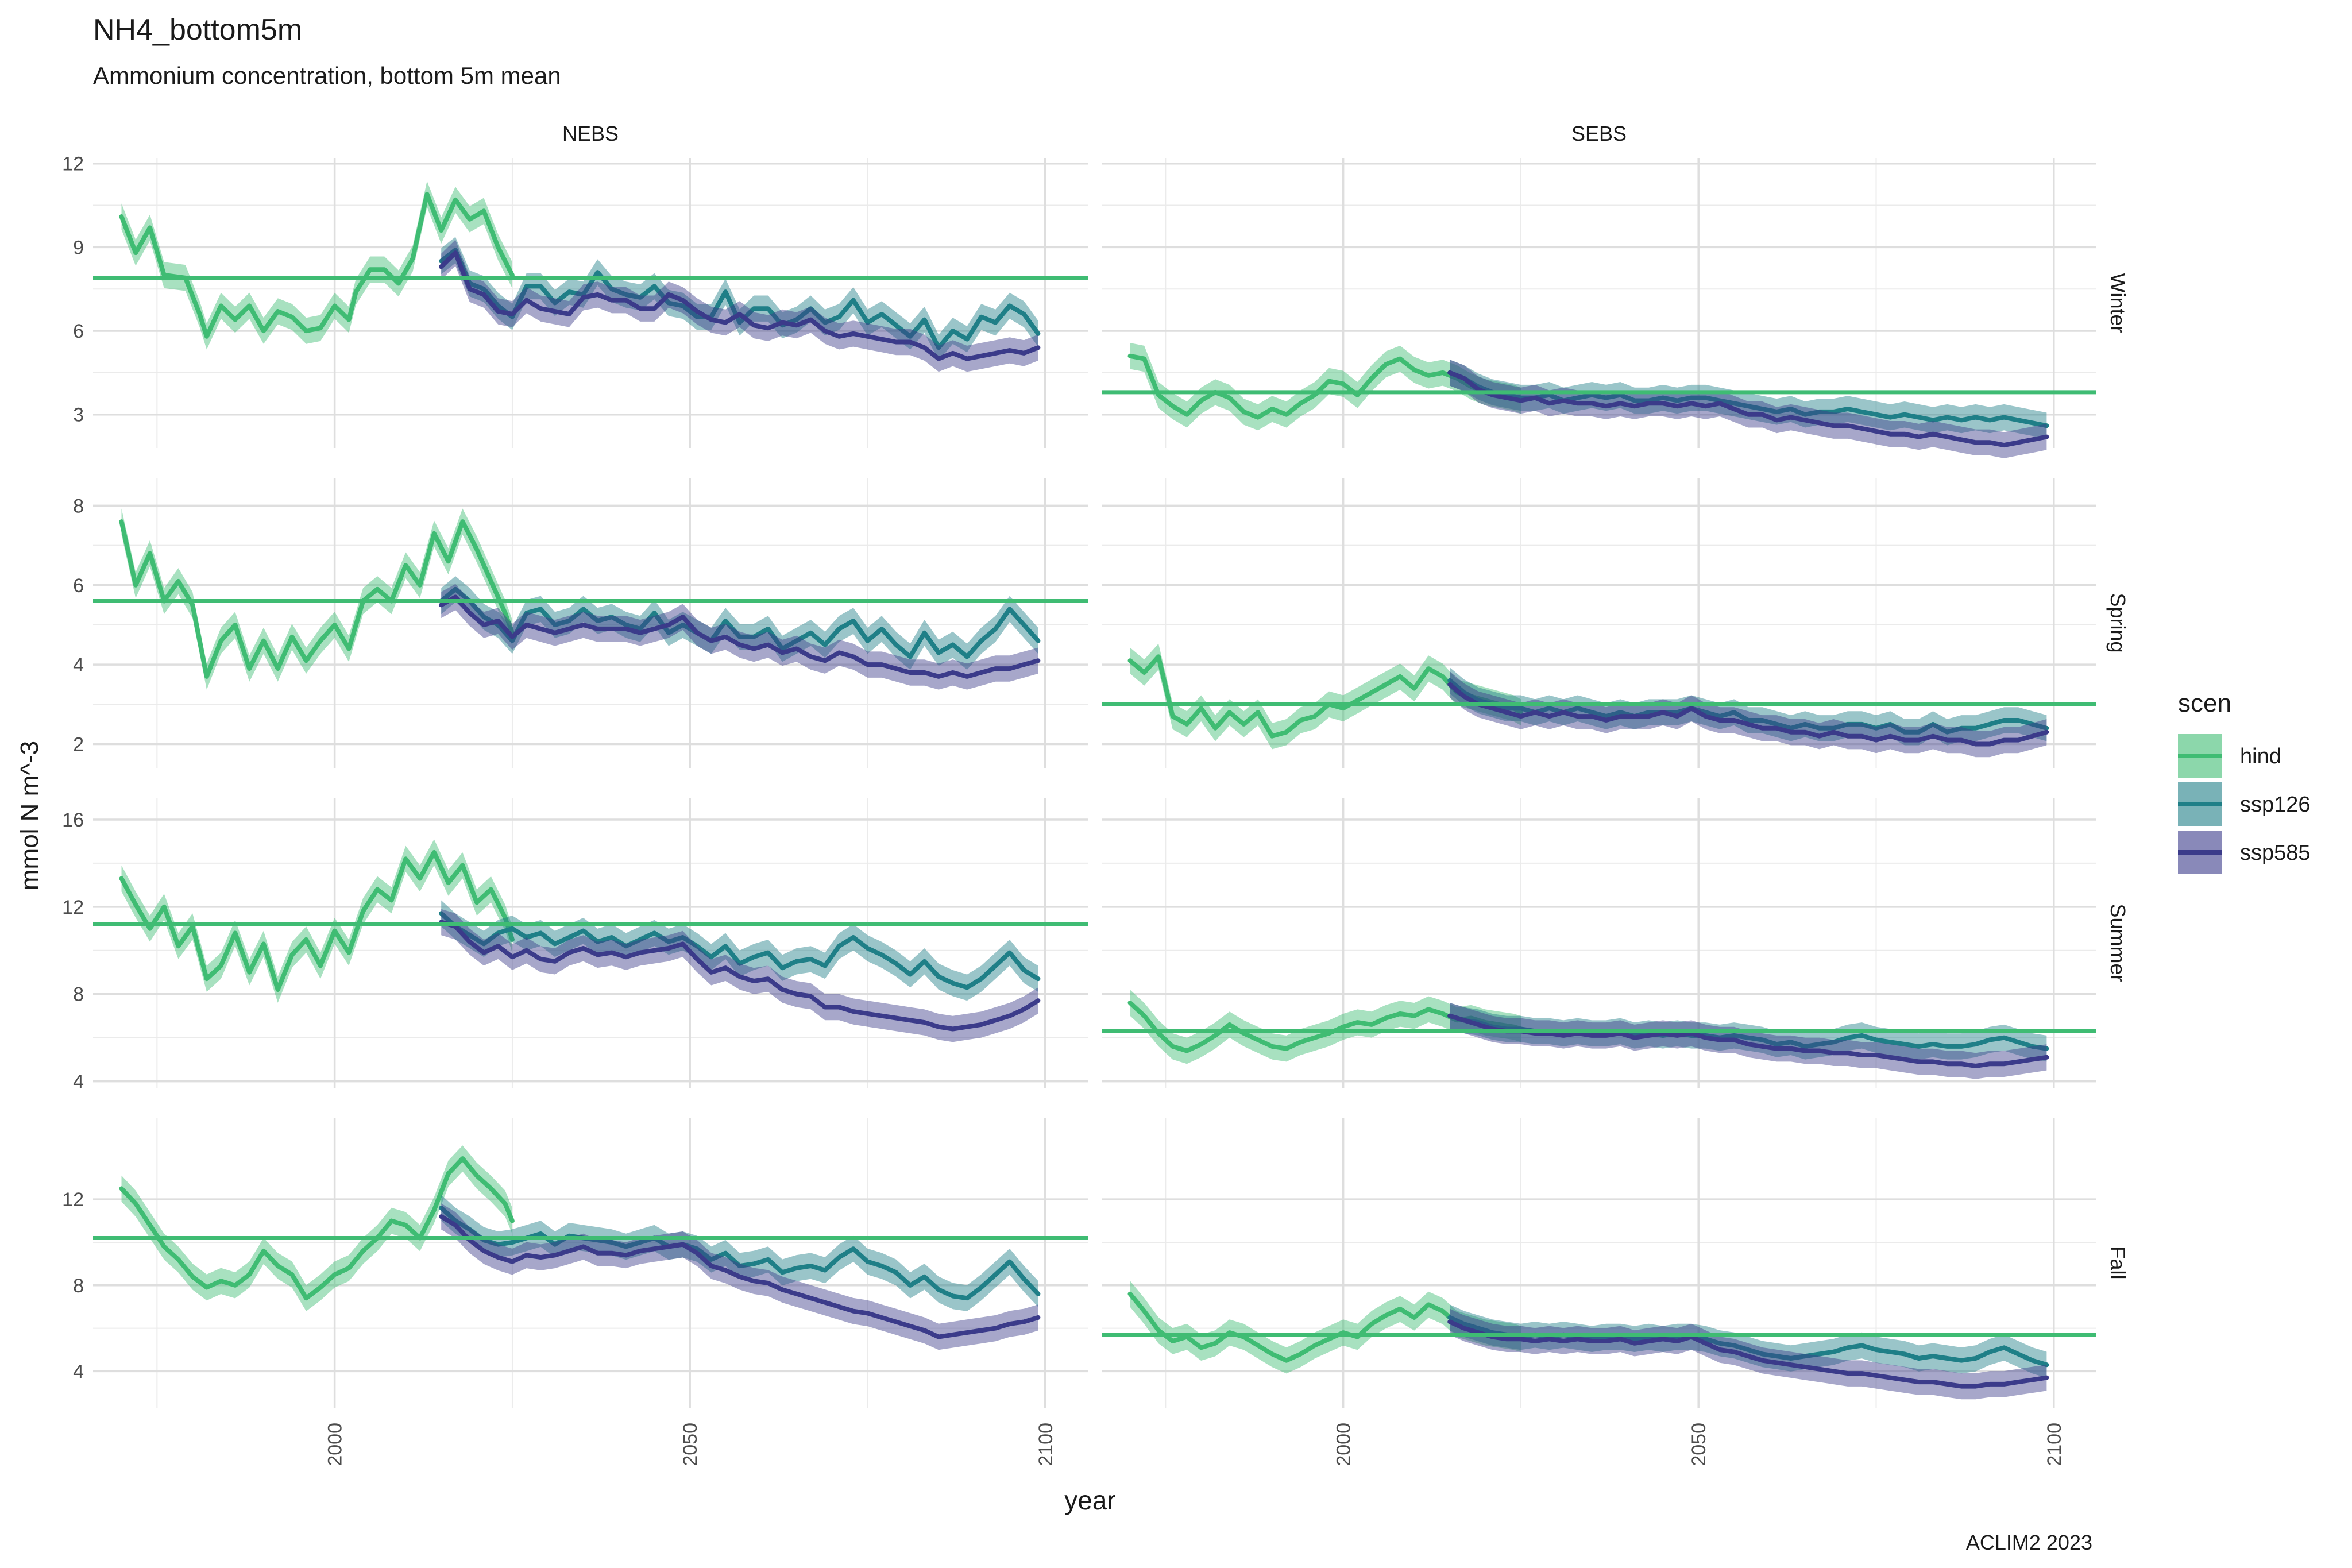  Describe the element at coordinates (2200, 756) in the screenshot. I see `legend-key-hind` at that location.